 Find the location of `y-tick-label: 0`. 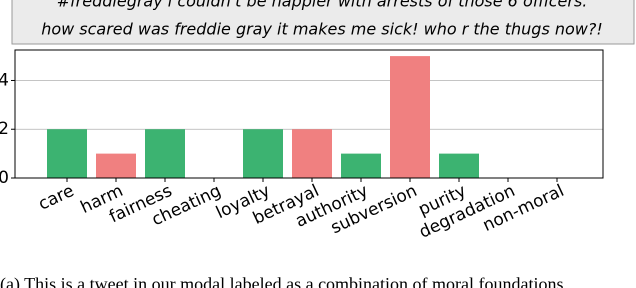

y-tick-label: 0 is located at coordinates (4, 178).